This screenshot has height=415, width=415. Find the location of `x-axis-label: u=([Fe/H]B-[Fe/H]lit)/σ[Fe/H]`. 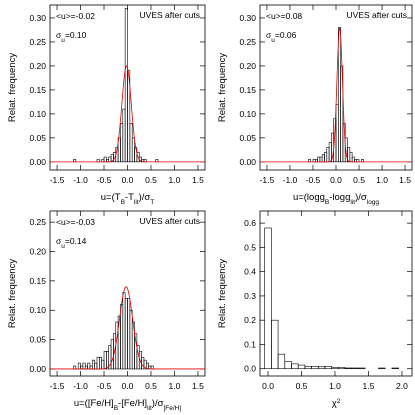

x-axis-label: u=([Fe/H]B-[Fe/H]lit)/σ[Fe/H] is located at coordinates (128, 405).